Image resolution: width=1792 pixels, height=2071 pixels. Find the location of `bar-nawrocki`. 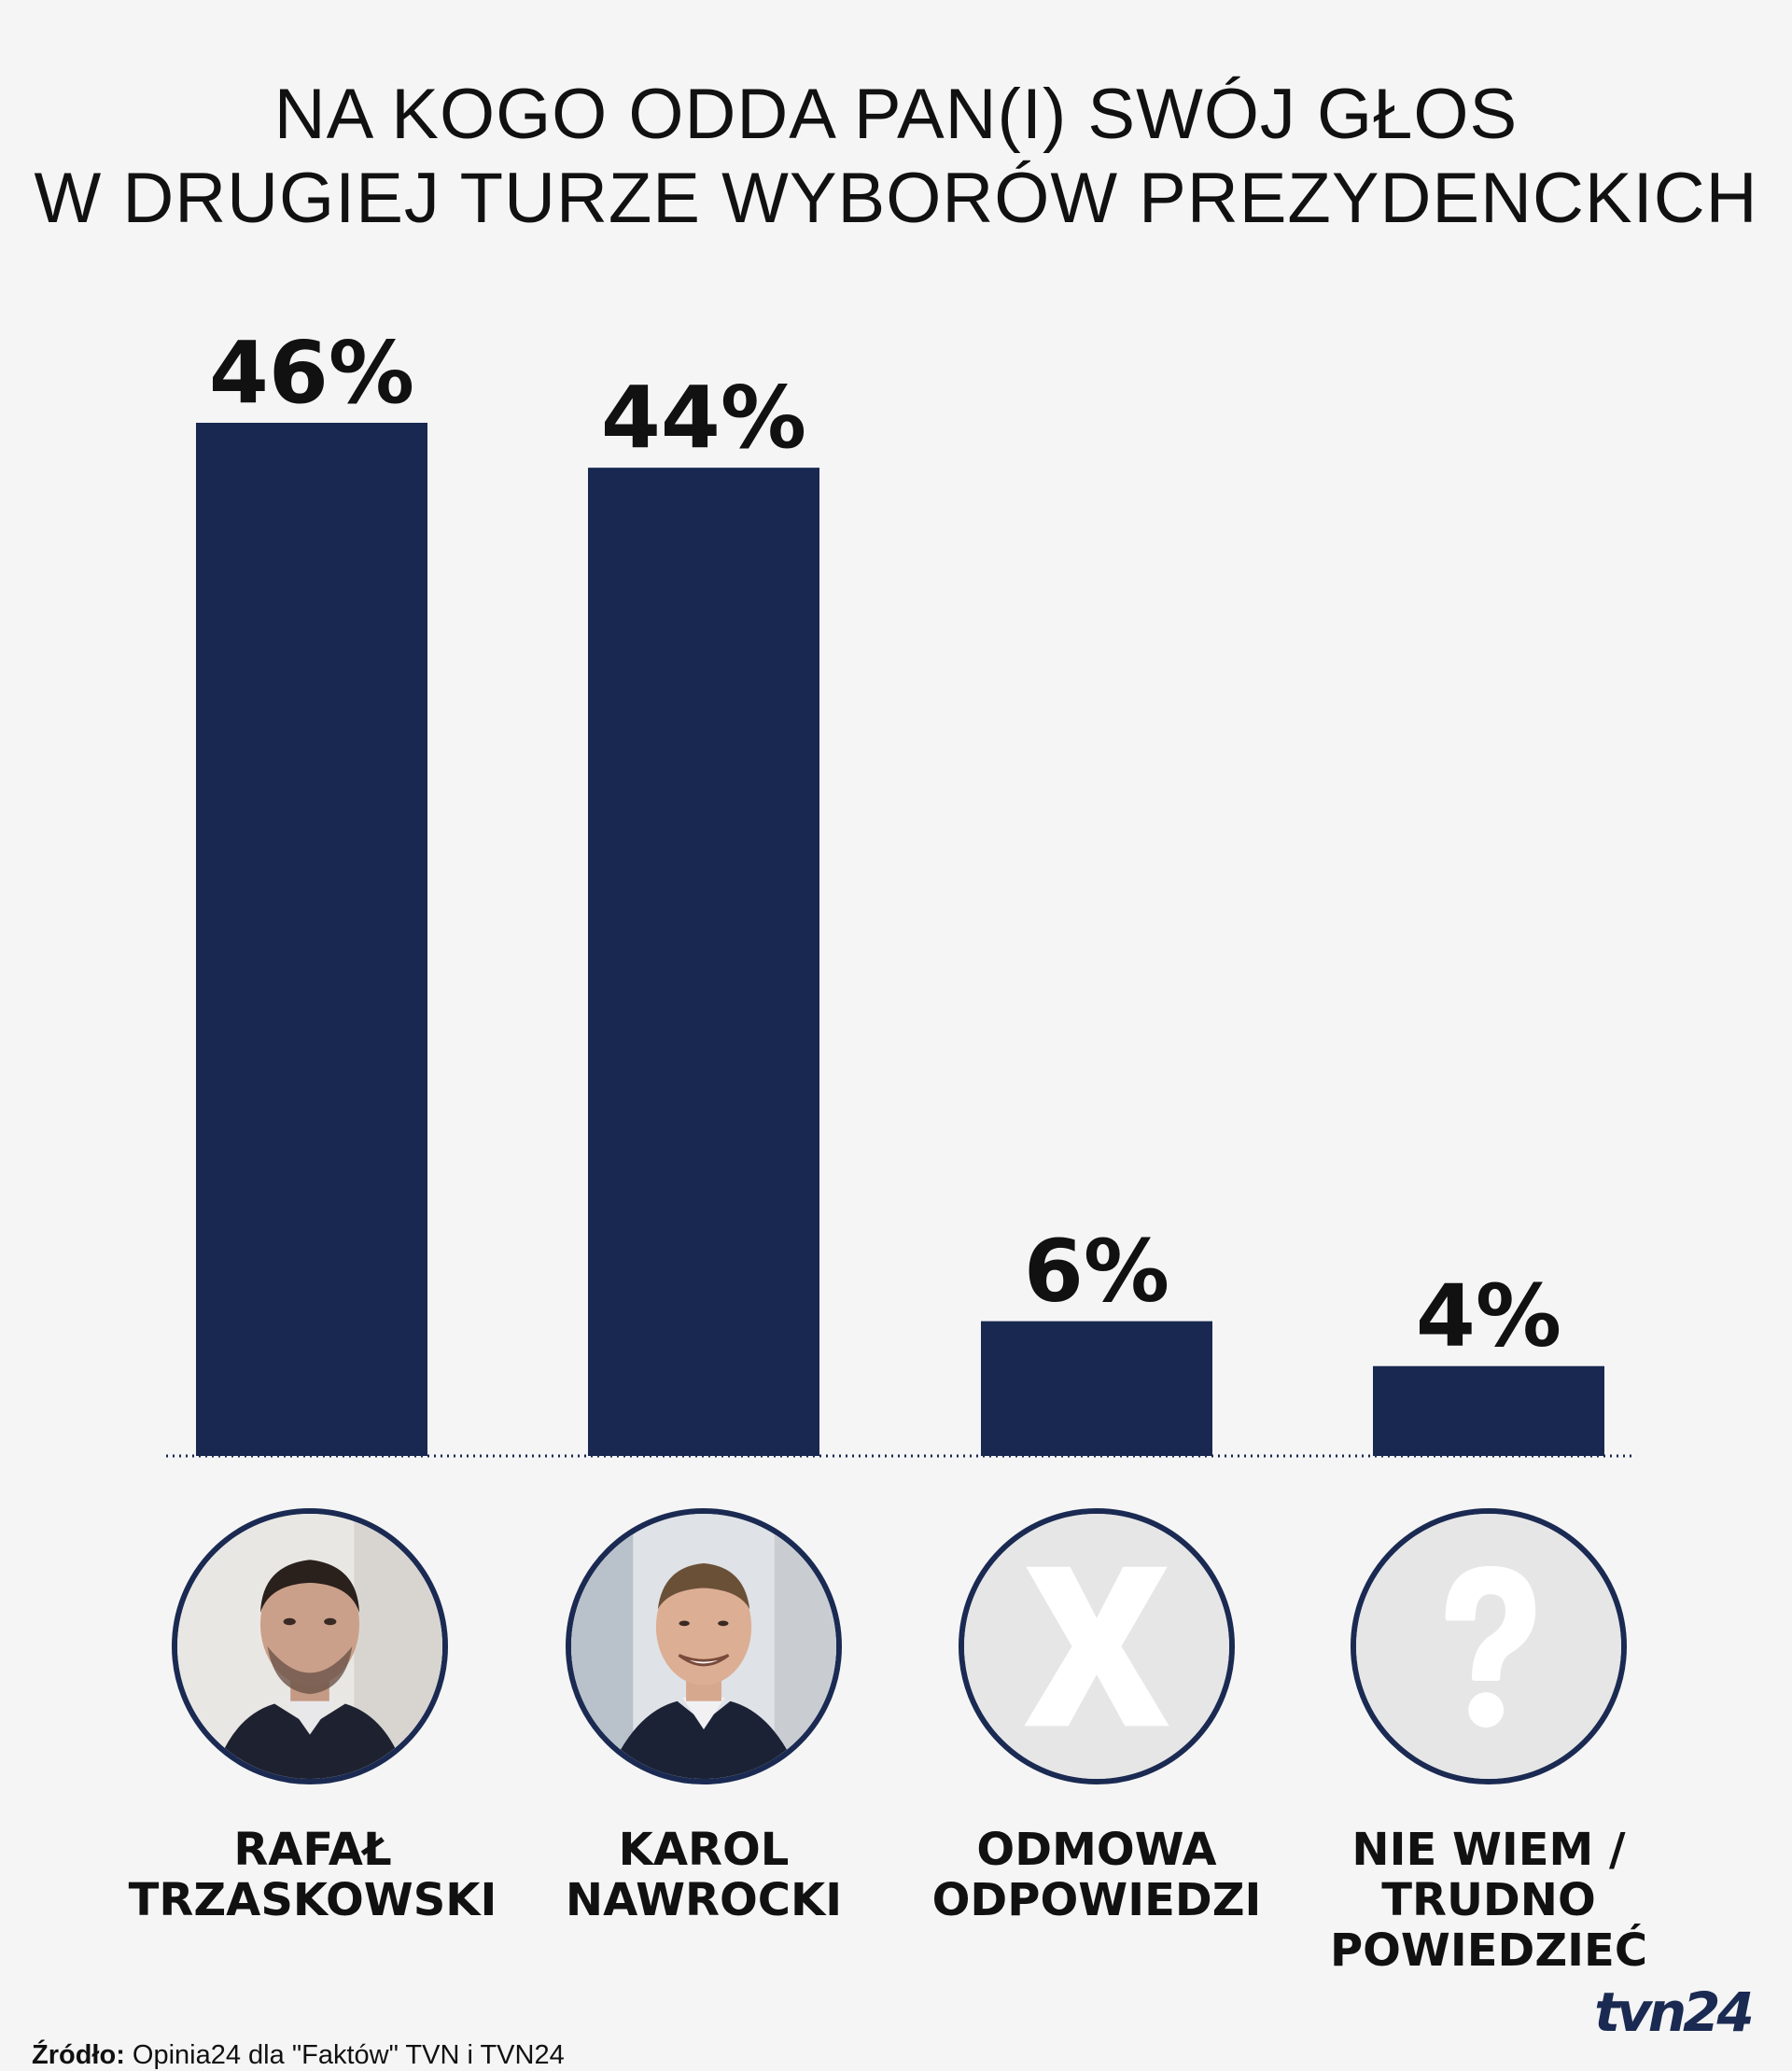

bar-nawrocki is located at coordinates (703, 962).